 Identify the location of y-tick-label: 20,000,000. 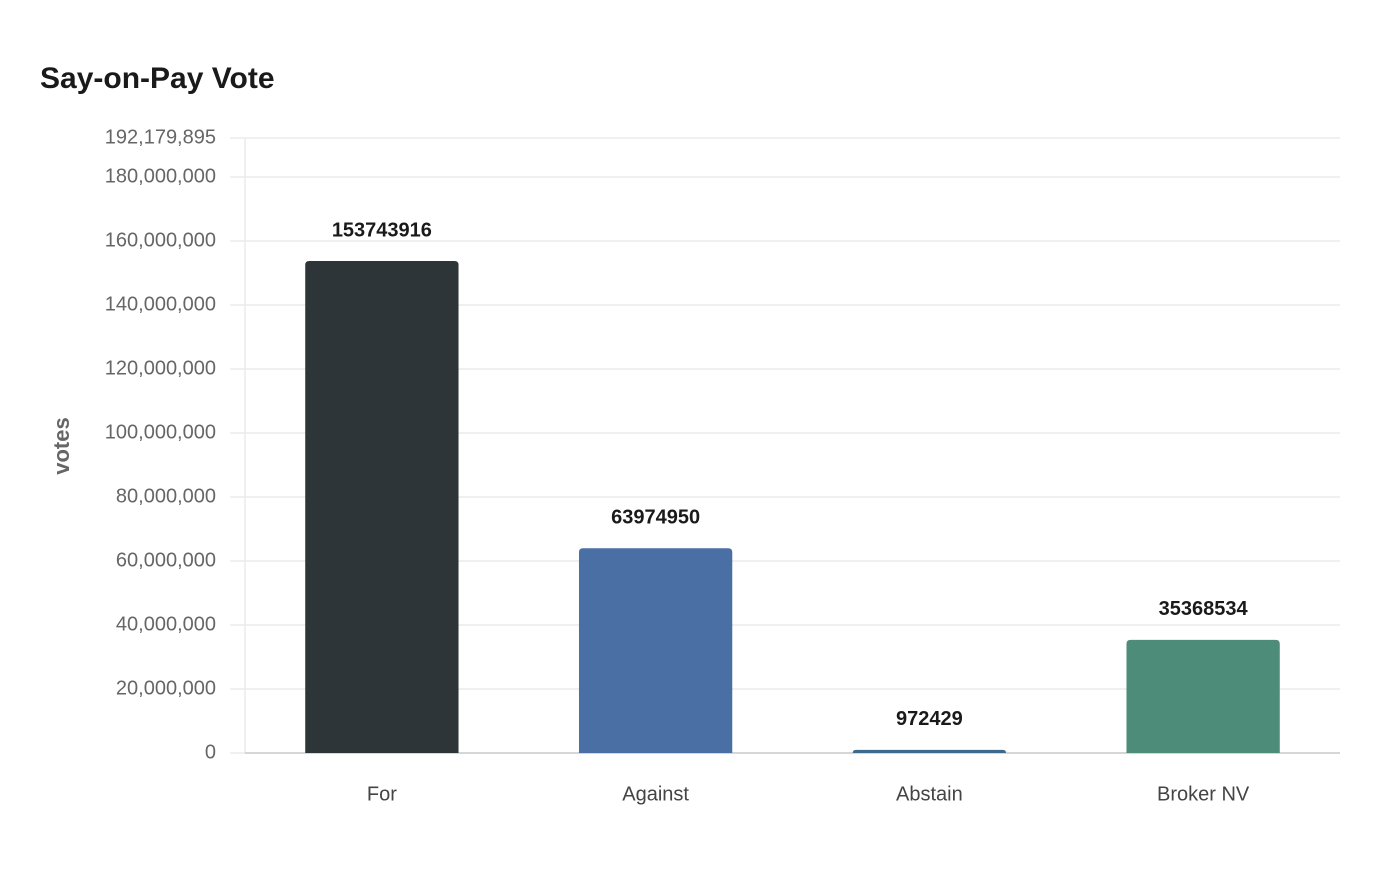
(166, 688).